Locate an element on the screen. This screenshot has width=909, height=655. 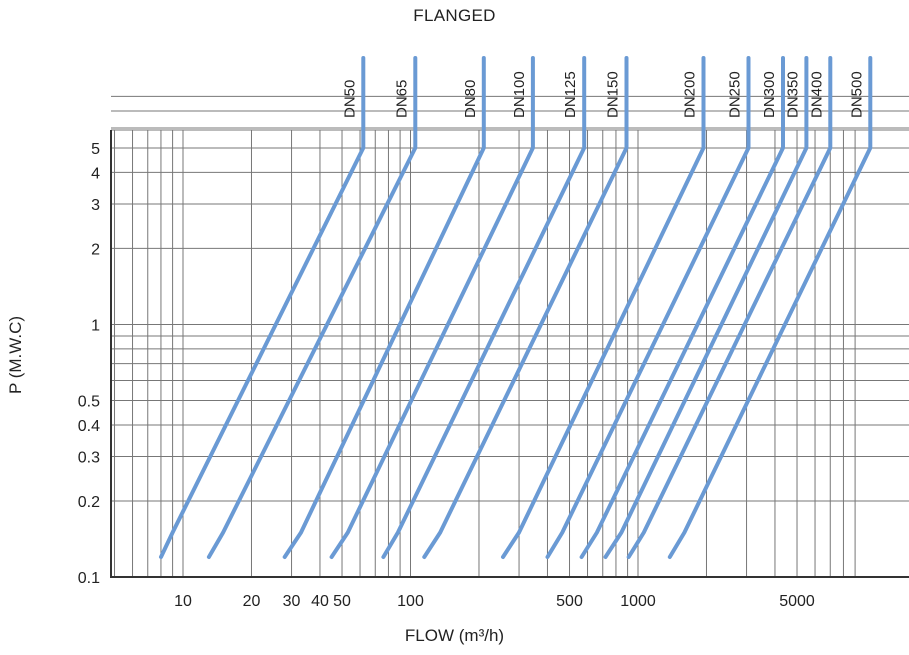
series-label: DN100 is located at coordinates (519, 94).